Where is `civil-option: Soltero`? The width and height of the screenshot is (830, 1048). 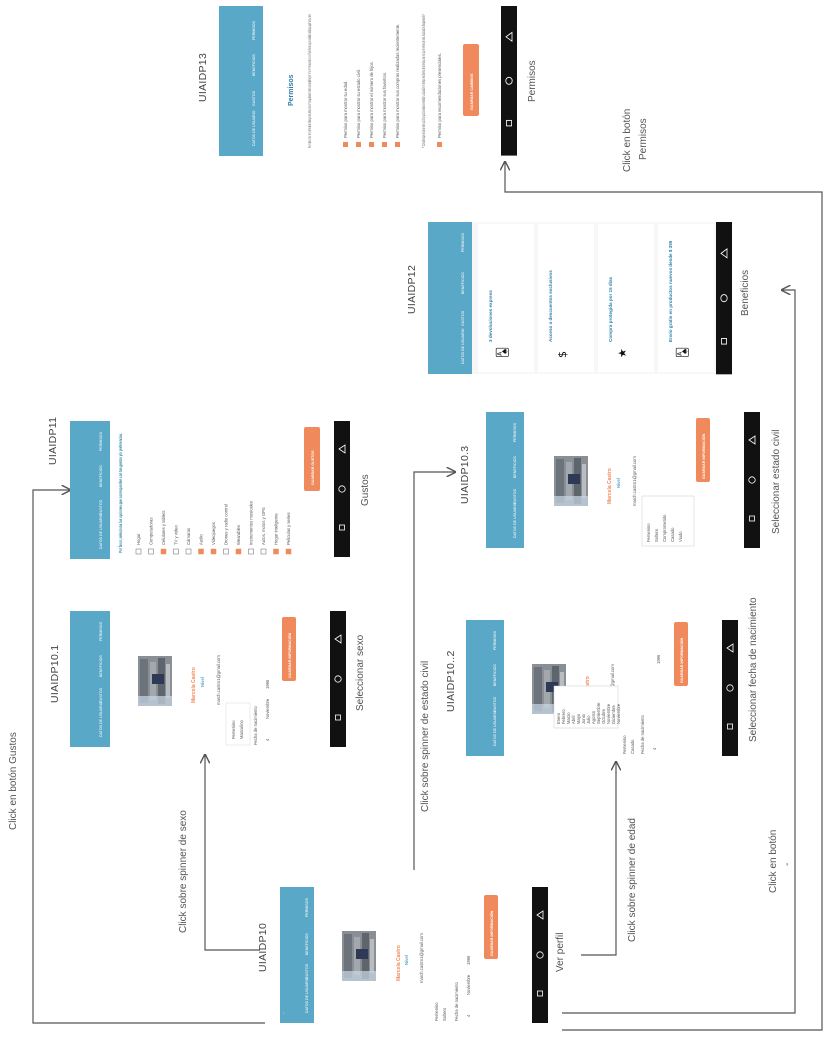 civil-option: Soltero is located at coordinates (656, 535).